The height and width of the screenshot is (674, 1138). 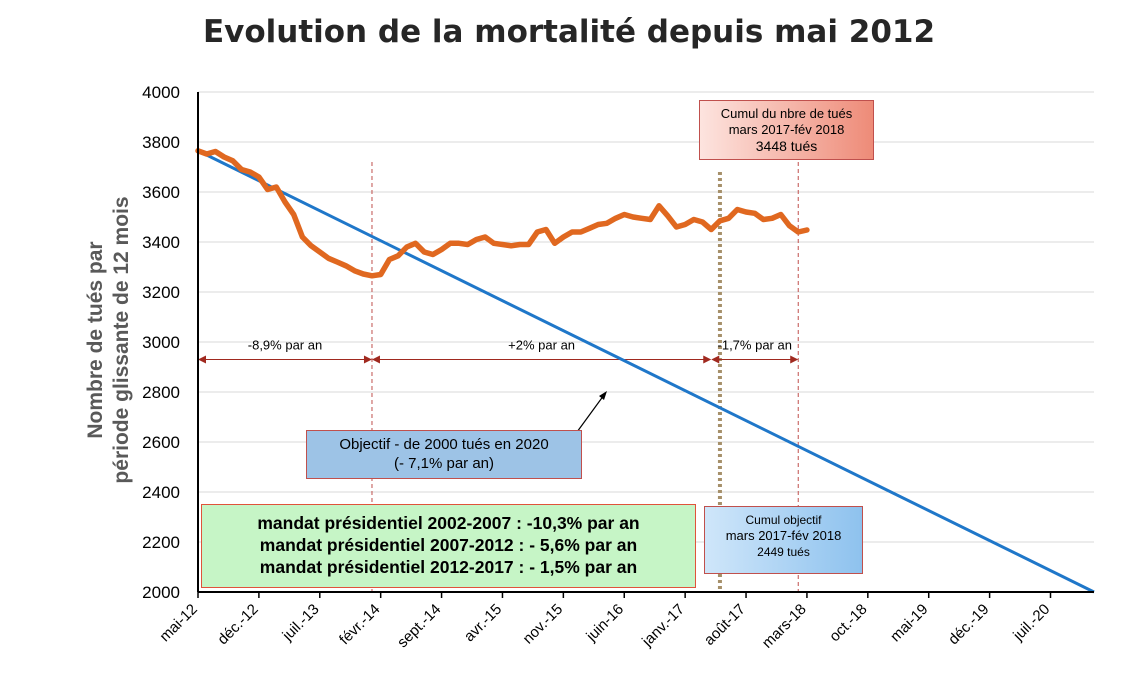 I want to click on objectif-cumul-line-3: 2449 tués, so click(x=783, y=552).